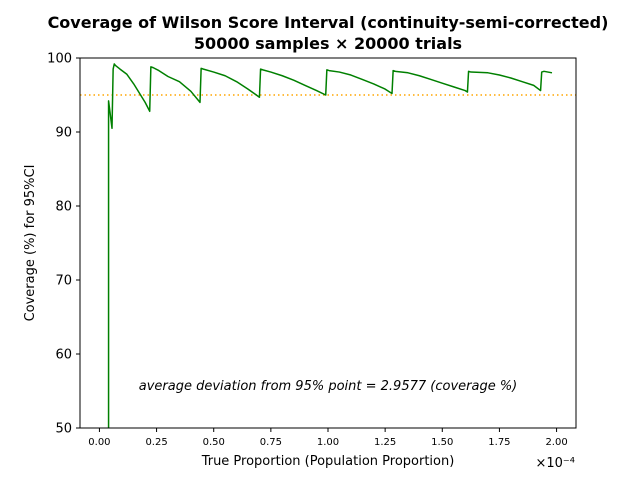 This screenshot has width=640, height=480. What do you see at coordinates (30, 243) in the screenshot?
I see `y-axis-label: Coverage (%) for 95%CI` at bounding box center [30, 243].